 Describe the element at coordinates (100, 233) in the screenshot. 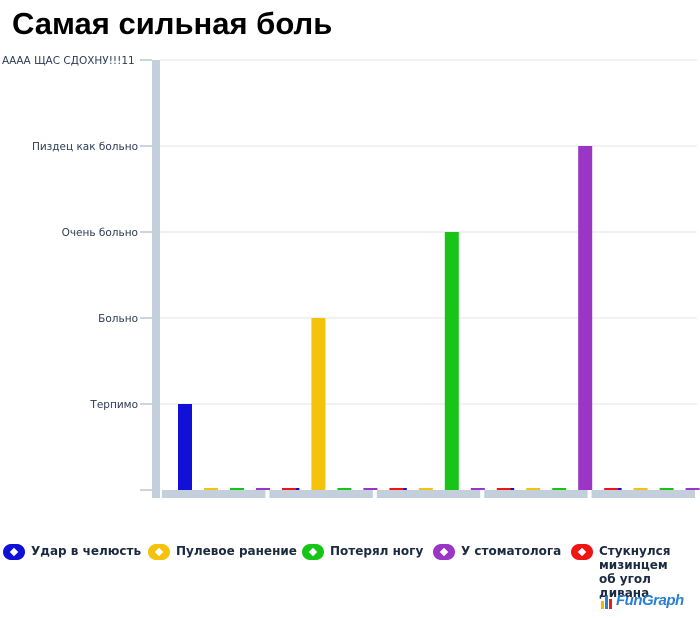

I see `y-tick-label: Очень больно` at that location.